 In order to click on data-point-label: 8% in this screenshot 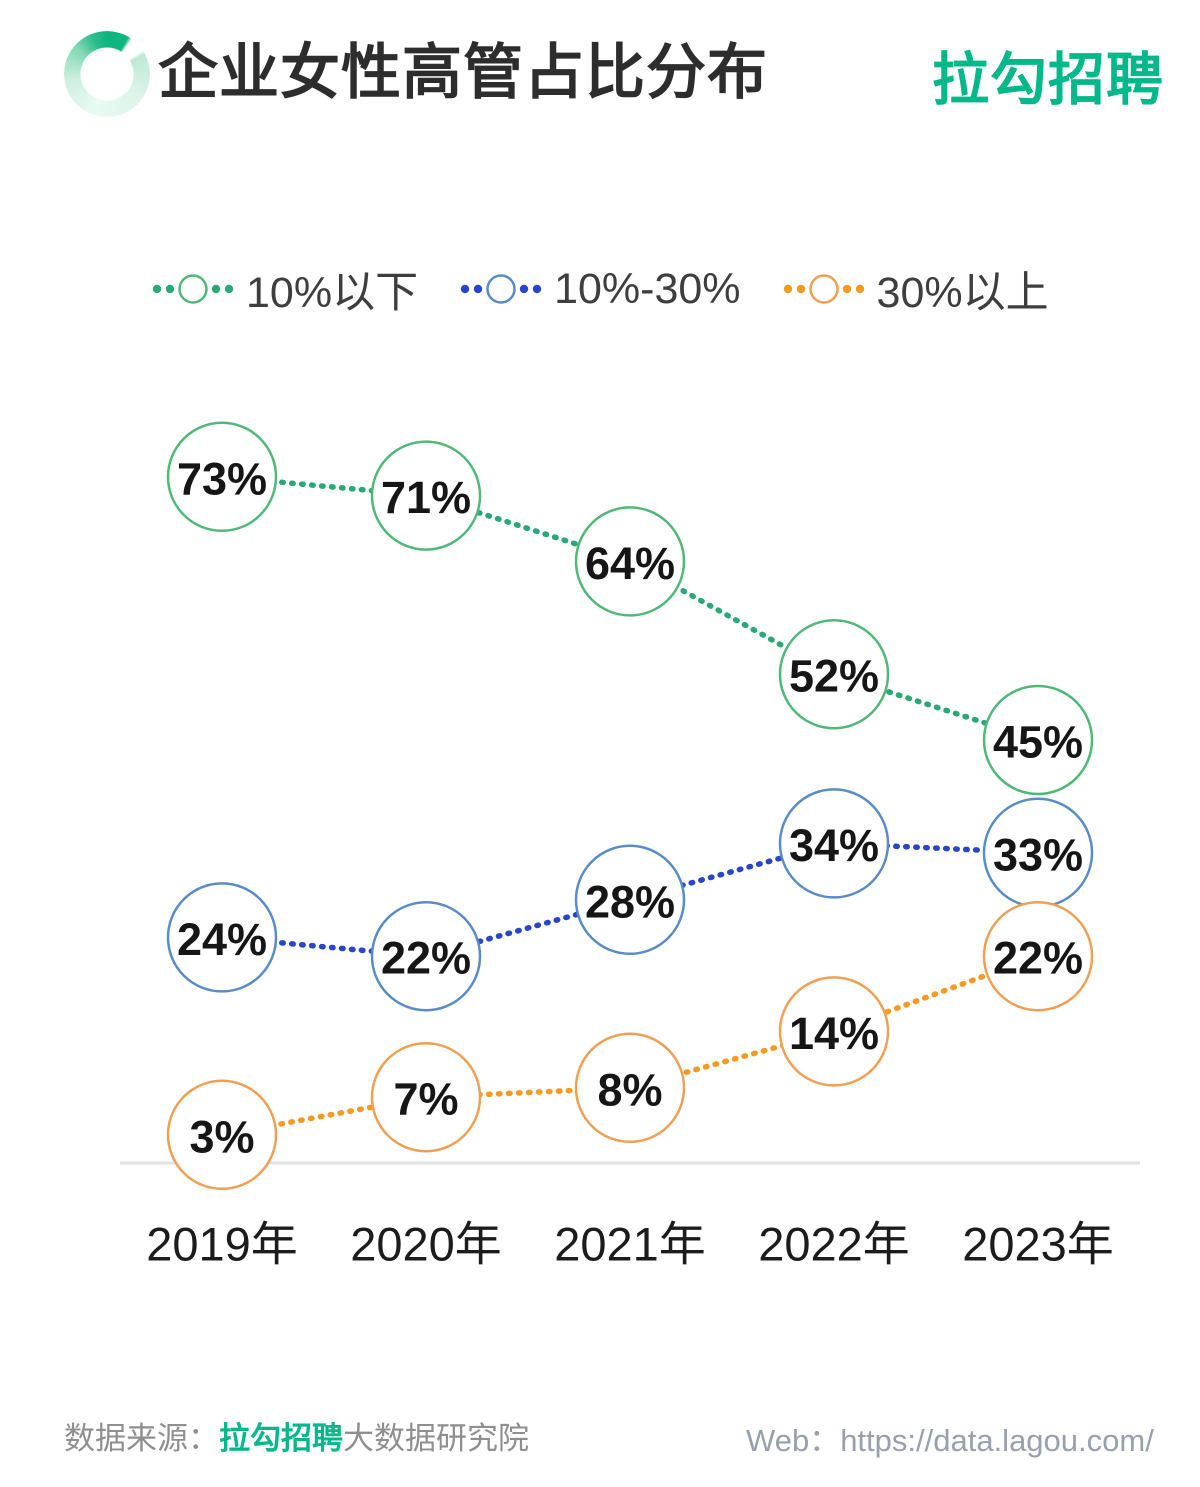, I will do `click(629, 1089)`.